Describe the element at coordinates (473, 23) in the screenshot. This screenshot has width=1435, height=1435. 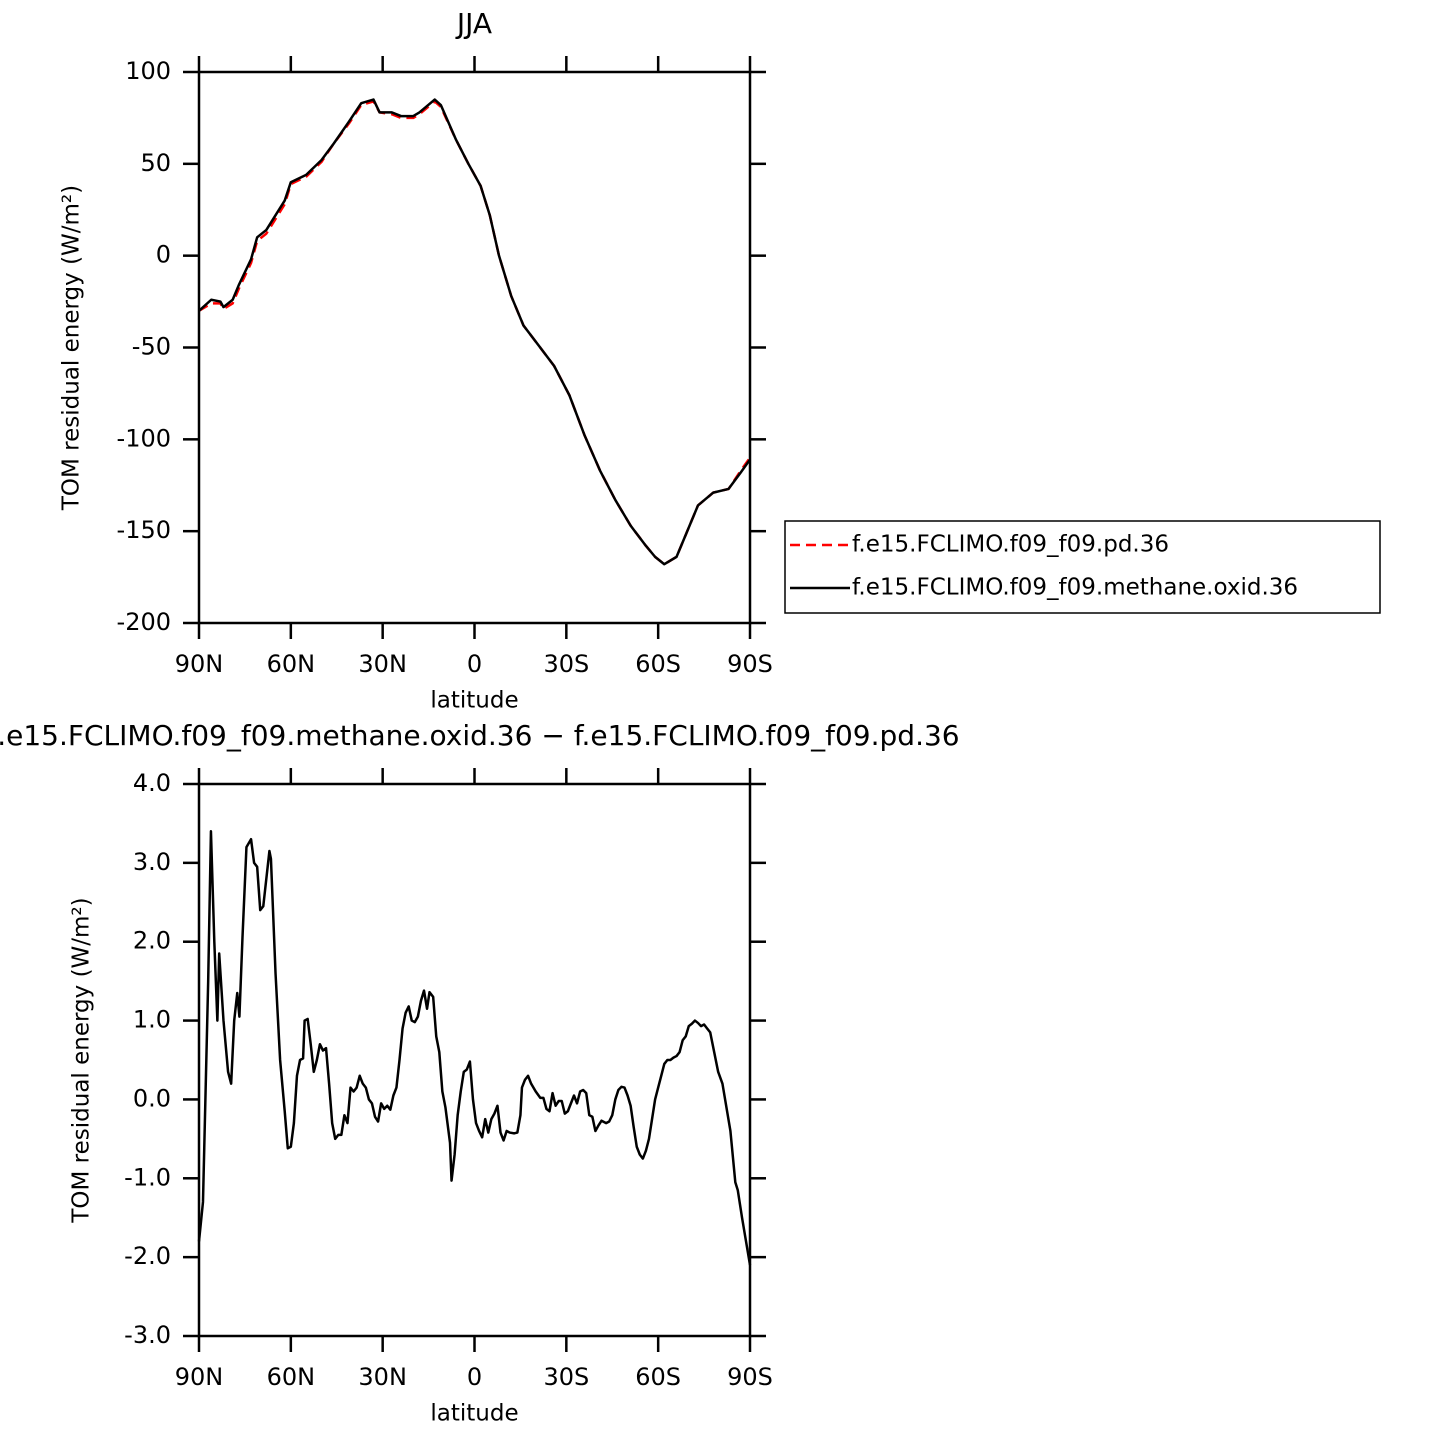
I see `chart-title: JJA` at that location.